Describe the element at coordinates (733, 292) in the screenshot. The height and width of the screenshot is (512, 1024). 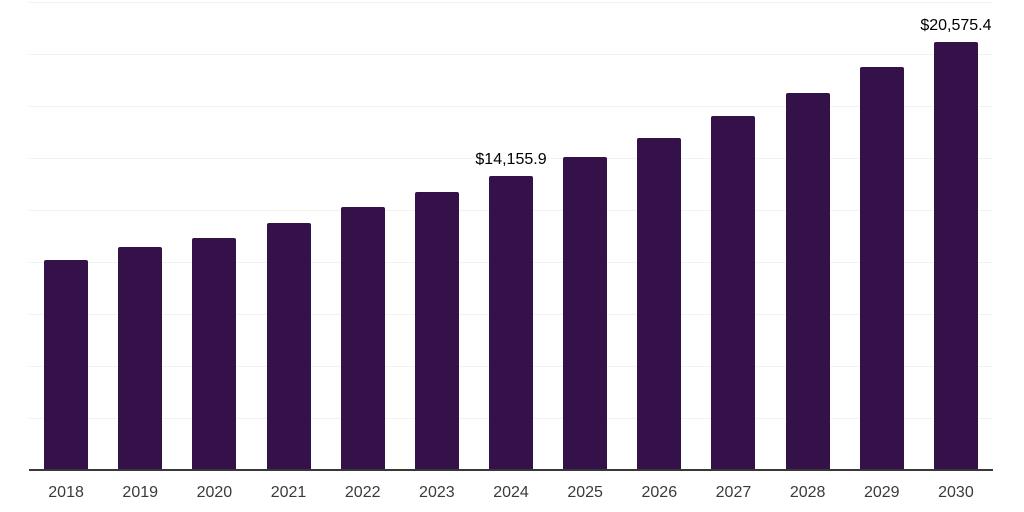
I see `bar-2027` at that location.